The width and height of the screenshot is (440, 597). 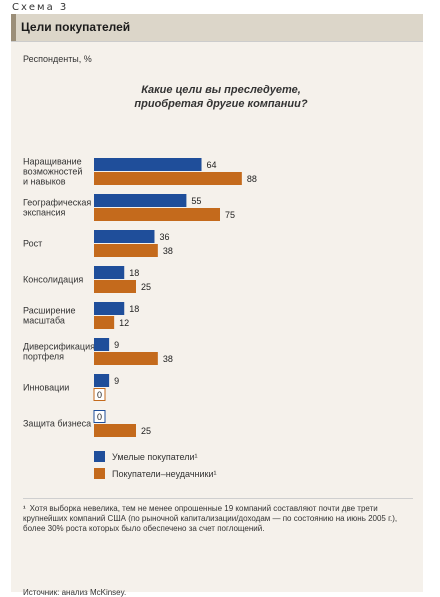 I want to click on figure-title: Цели покупателей, so click(x=76, y=27).